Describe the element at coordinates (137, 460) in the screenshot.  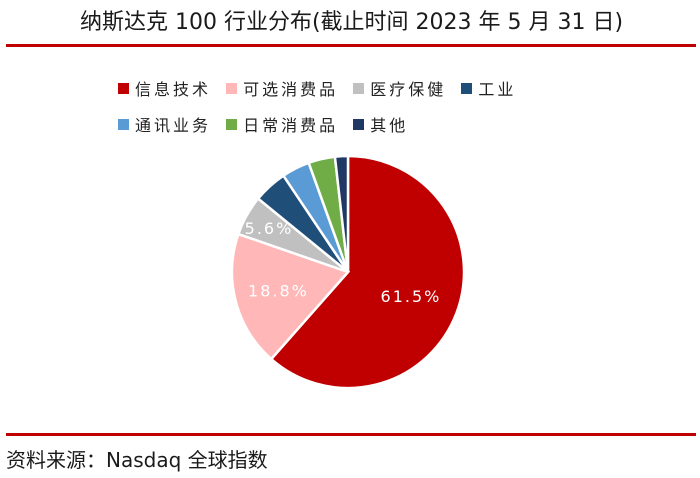
I see `source-note: 资料来源：Nasdaq 全球指数` at that location.